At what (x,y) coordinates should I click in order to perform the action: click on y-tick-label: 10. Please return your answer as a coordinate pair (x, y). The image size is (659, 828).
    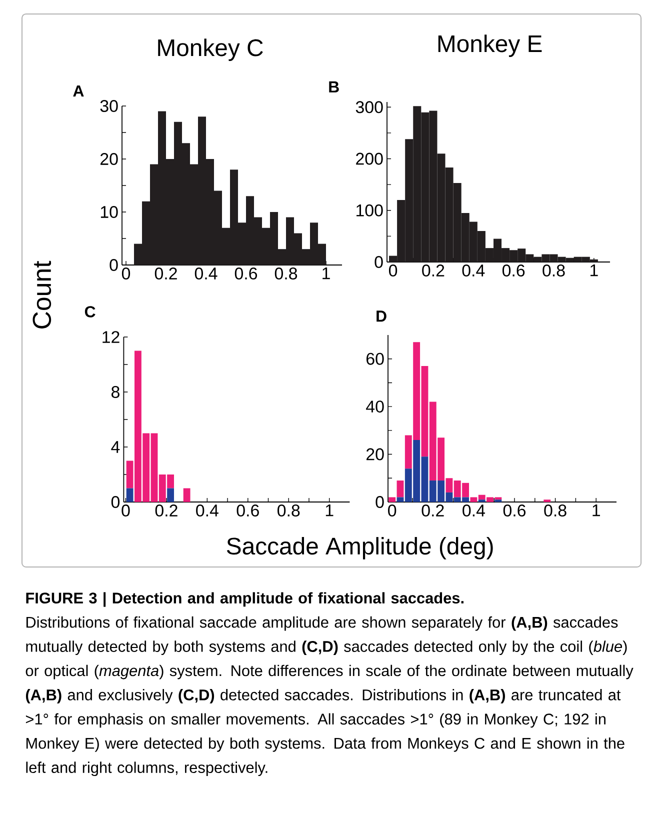
    Looking at the image, I should click on (109, 212).